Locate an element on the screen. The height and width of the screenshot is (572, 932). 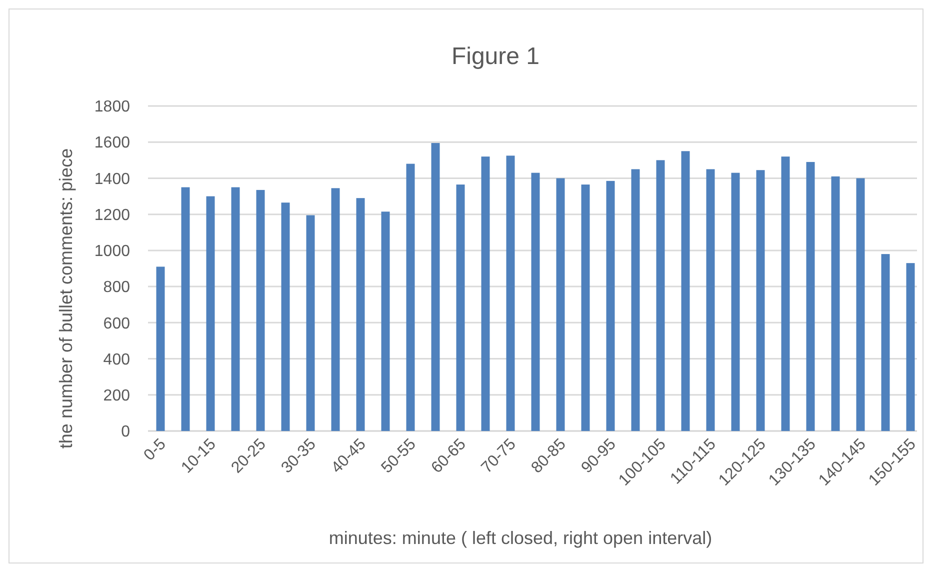
y-tick-label: 800 is located at coordinates (116, 287).